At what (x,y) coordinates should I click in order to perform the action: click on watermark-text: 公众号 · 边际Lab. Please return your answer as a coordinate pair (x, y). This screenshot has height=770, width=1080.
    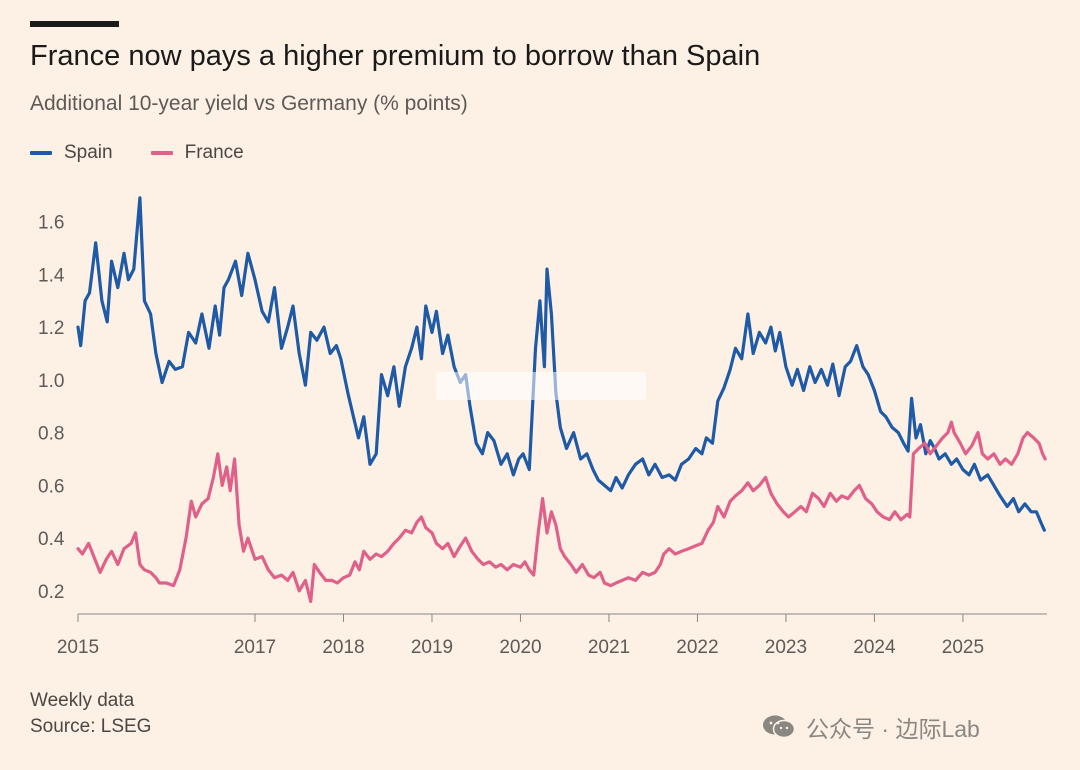
    Looking at the image, I should click on (893, 729).